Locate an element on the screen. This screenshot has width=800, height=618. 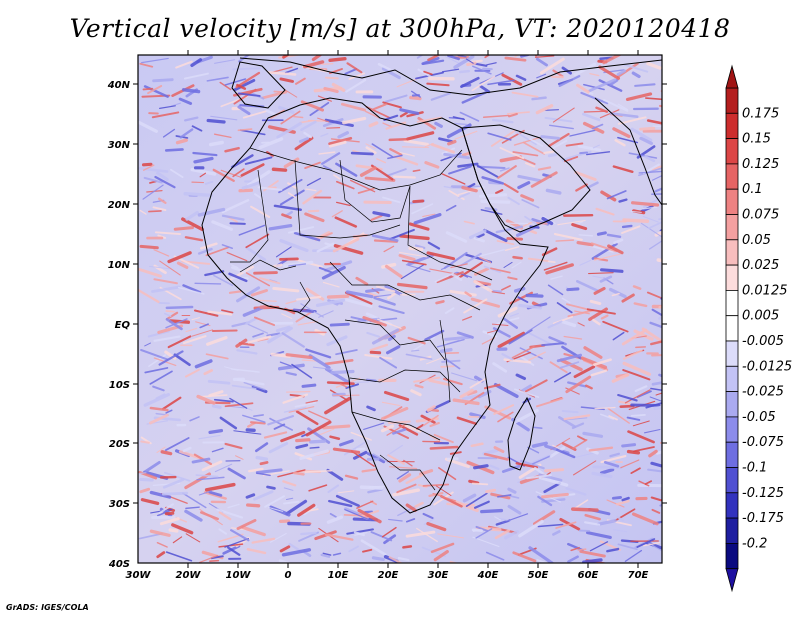
lon-label: 10W is located at coordinates (239, 575).